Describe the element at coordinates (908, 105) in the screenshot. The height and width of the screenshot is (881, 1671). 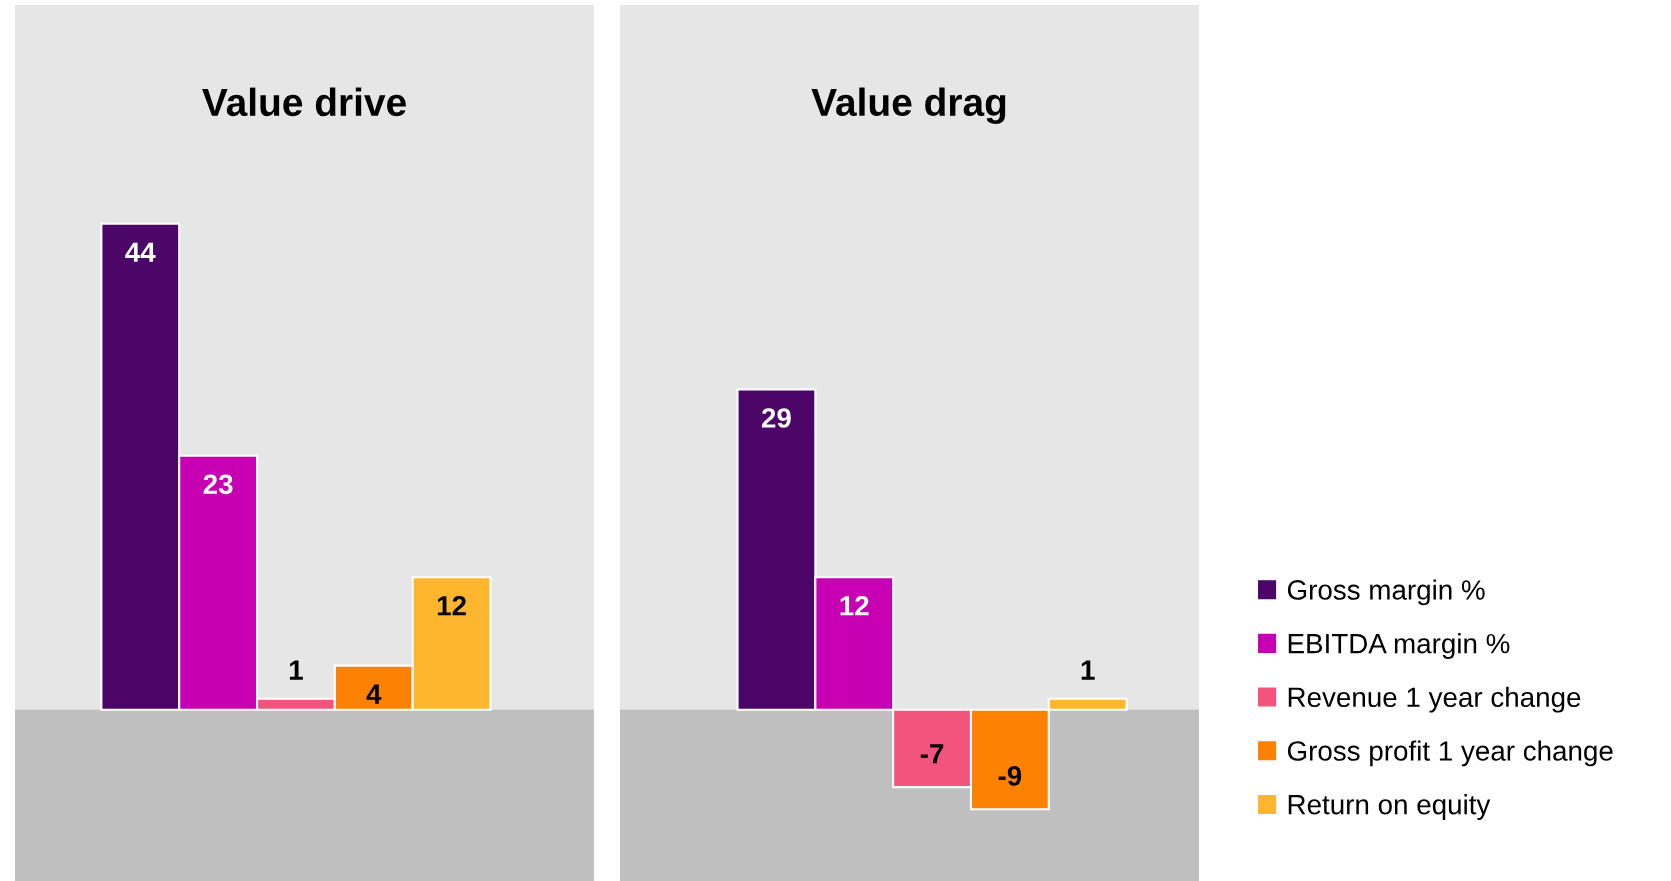
I see `text: Value drag` at that location.